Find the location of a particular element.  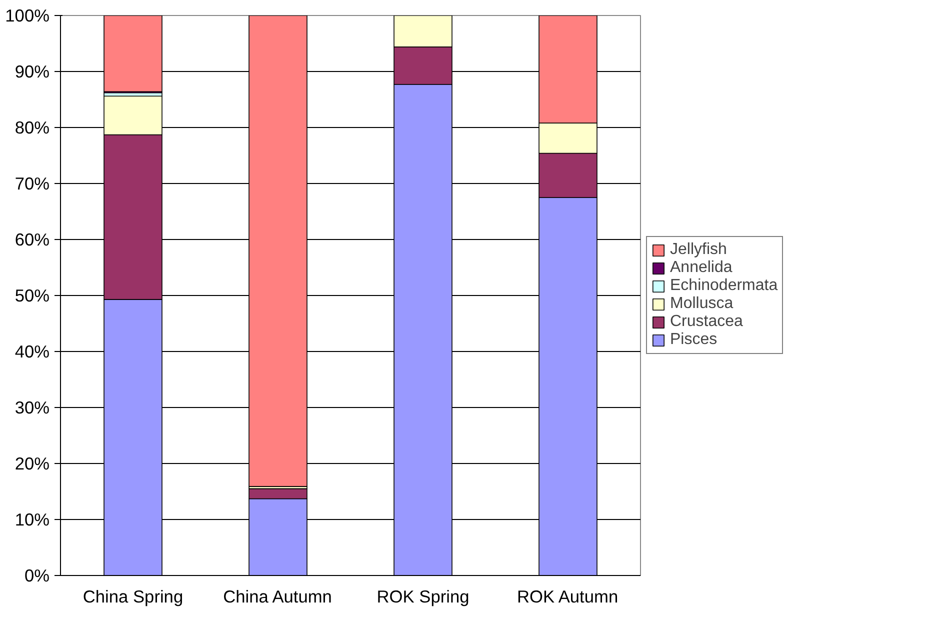

legend-label: Pisces is located at coordinates (694, 340).